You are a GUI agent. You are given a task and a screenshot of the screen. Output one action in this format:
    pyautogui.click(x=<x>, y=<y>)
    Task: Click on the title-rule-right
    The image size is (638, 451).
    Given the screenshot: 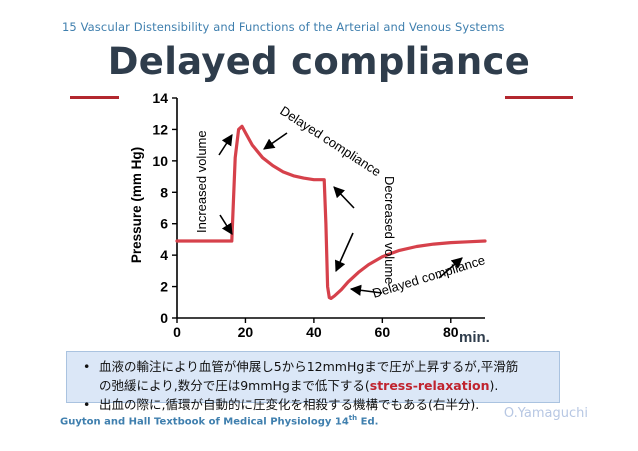 What is the action you would take?
    pyautogui.click(x=531, y=97)
    